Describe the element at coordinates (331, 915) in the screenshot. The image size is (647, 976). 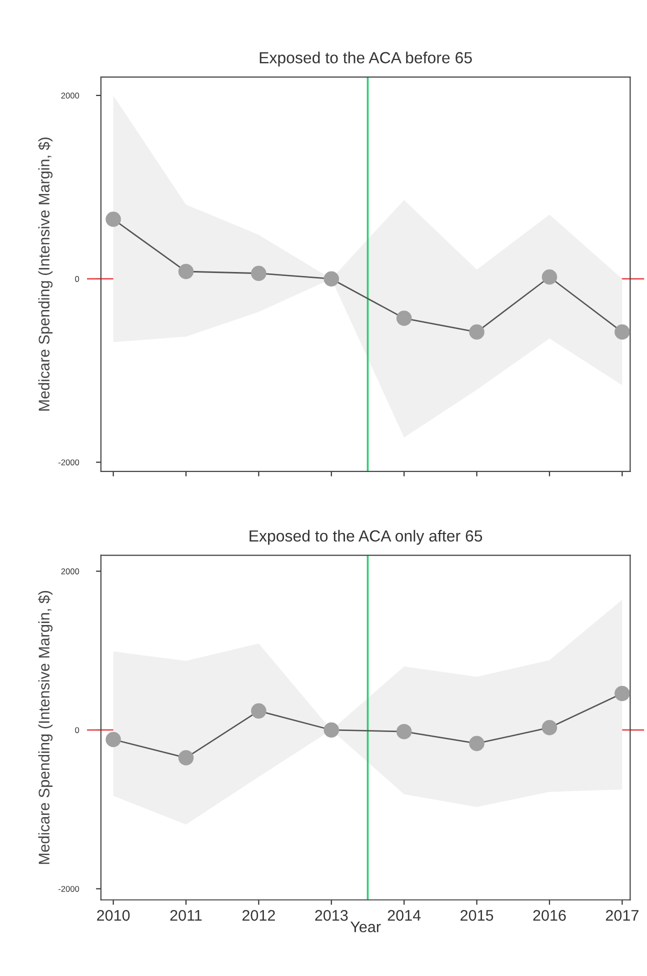
I see `x-tick-label: 2013` at that location.